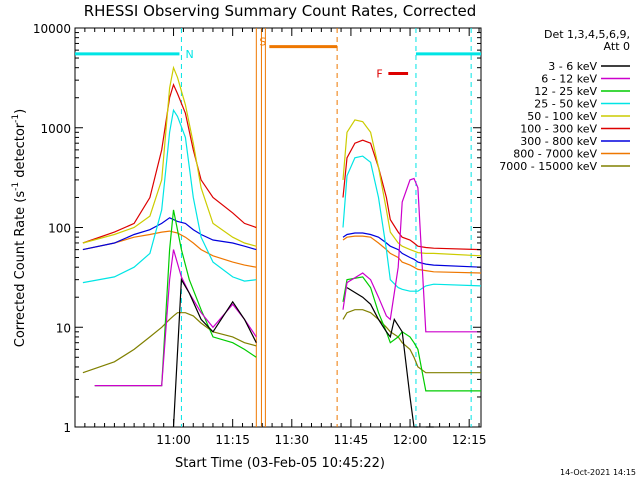 The height and width of the screenshot is (480, 640). What do you see at coordinates (558, 141) in the screenshot?
I see `legend-label: 300 - 800 keV` at bounding box center [558, 141].